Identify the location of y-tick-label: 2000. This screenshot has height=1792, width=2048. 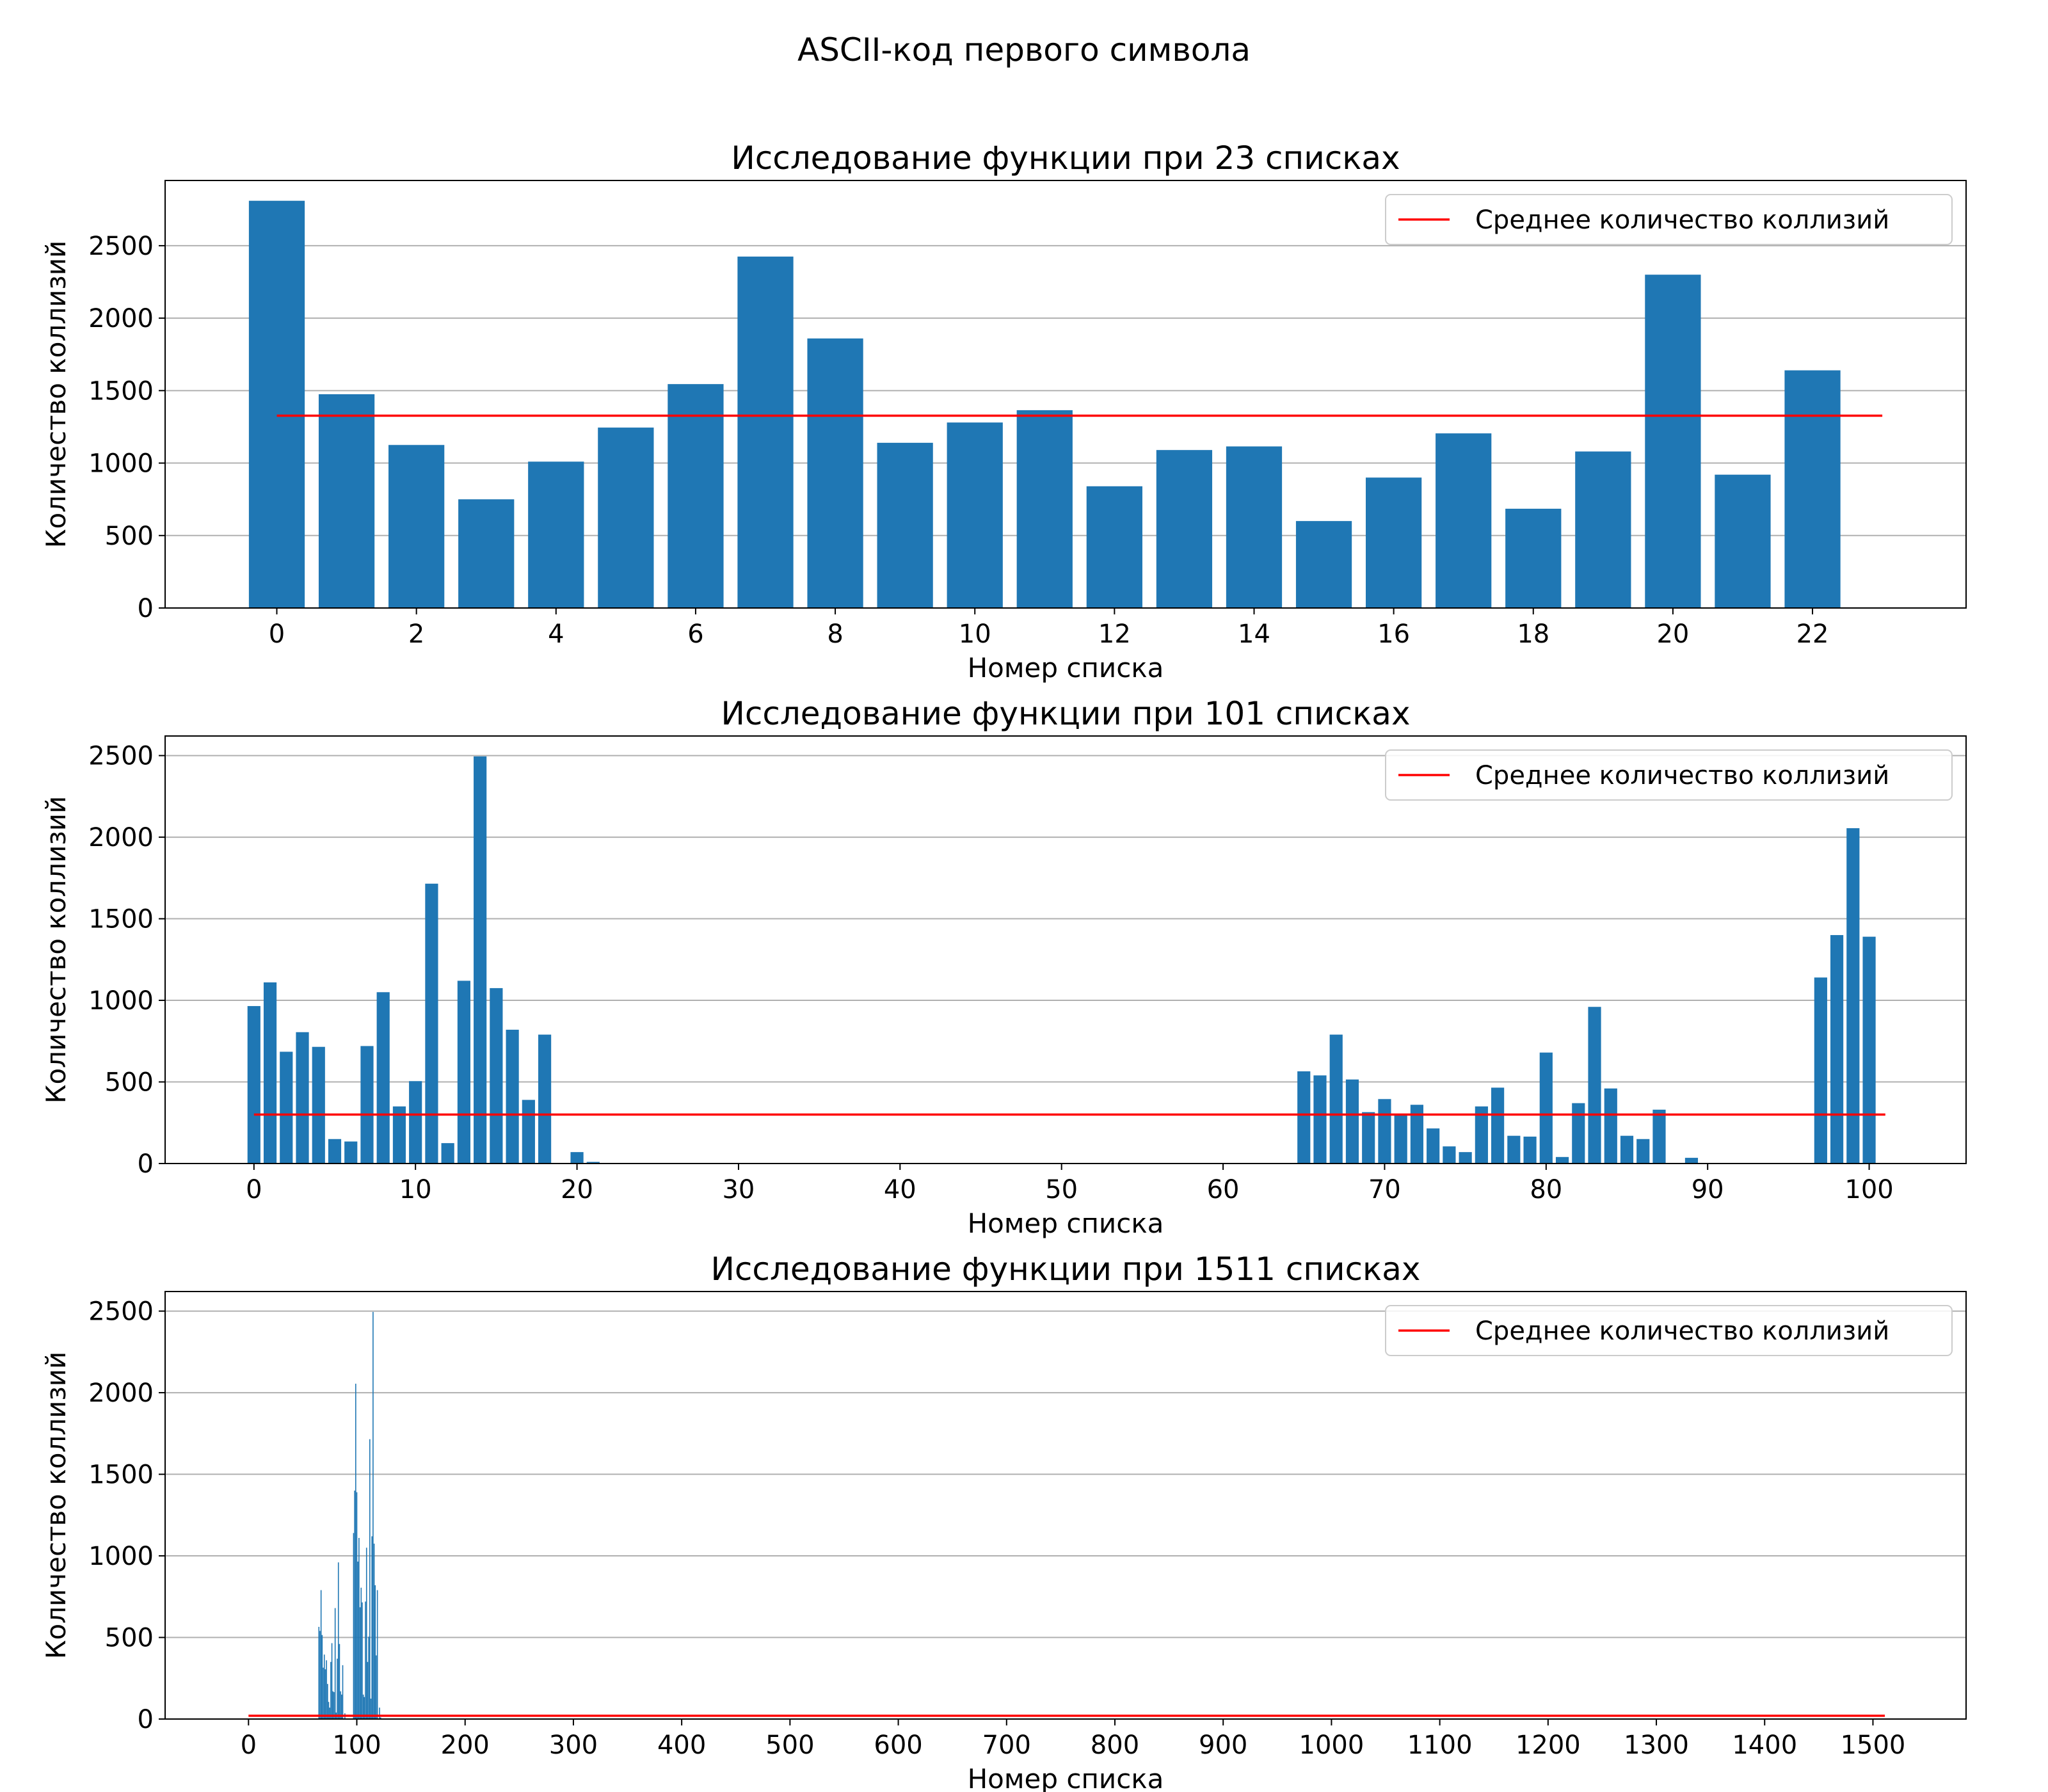
(121, 837).